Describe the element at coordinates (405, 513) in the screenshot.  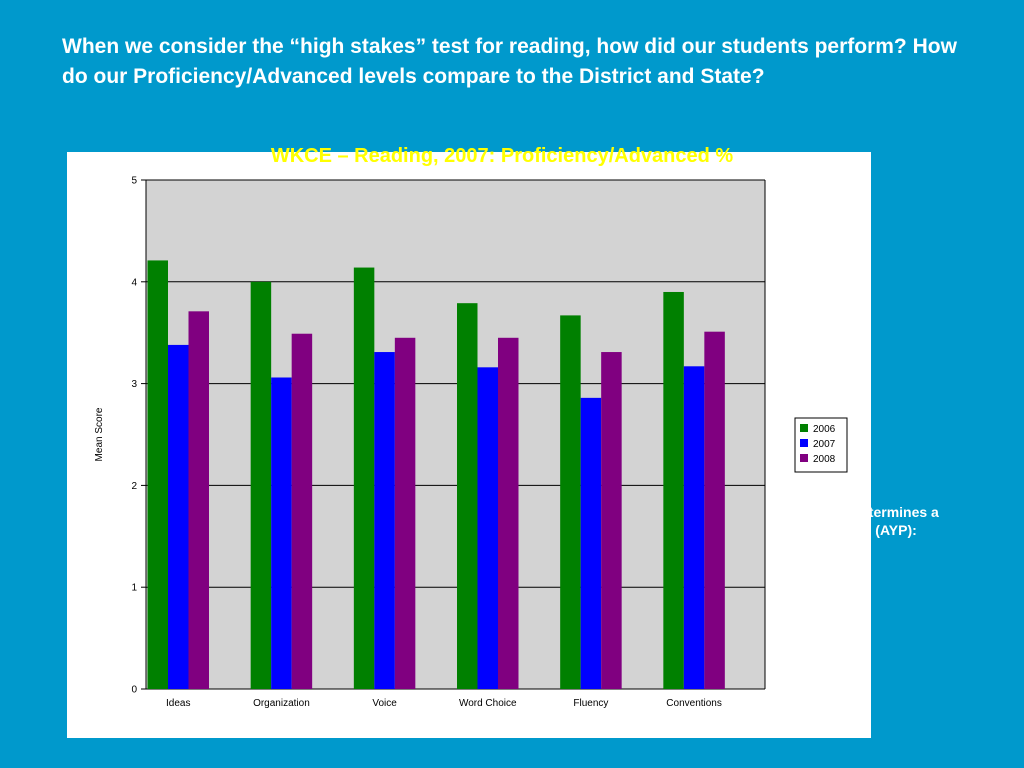
I see `bar-2008-voice` at that location.